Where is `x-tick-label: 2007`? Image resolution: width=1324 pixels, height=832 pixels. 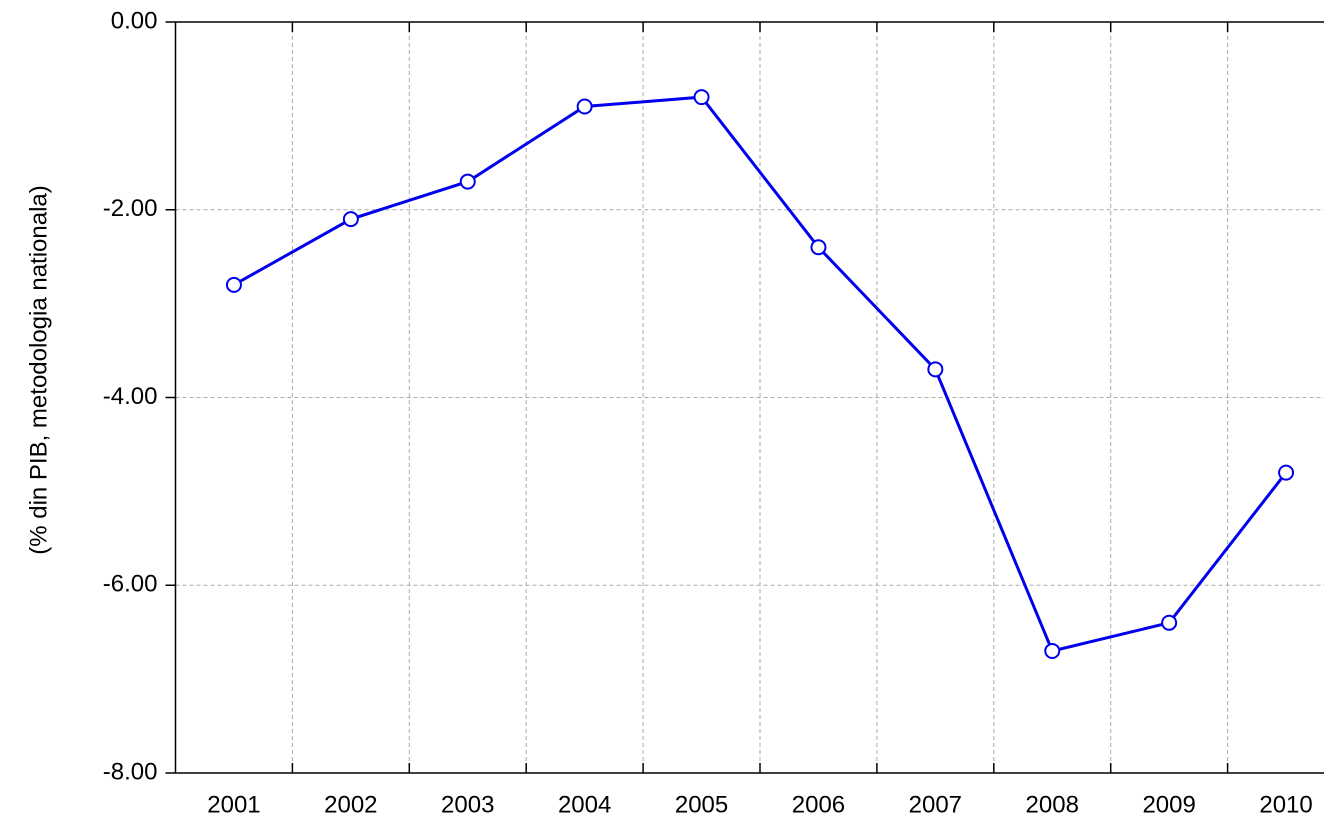 x-tick-label: 2007 is located at coordinates (935, 804).